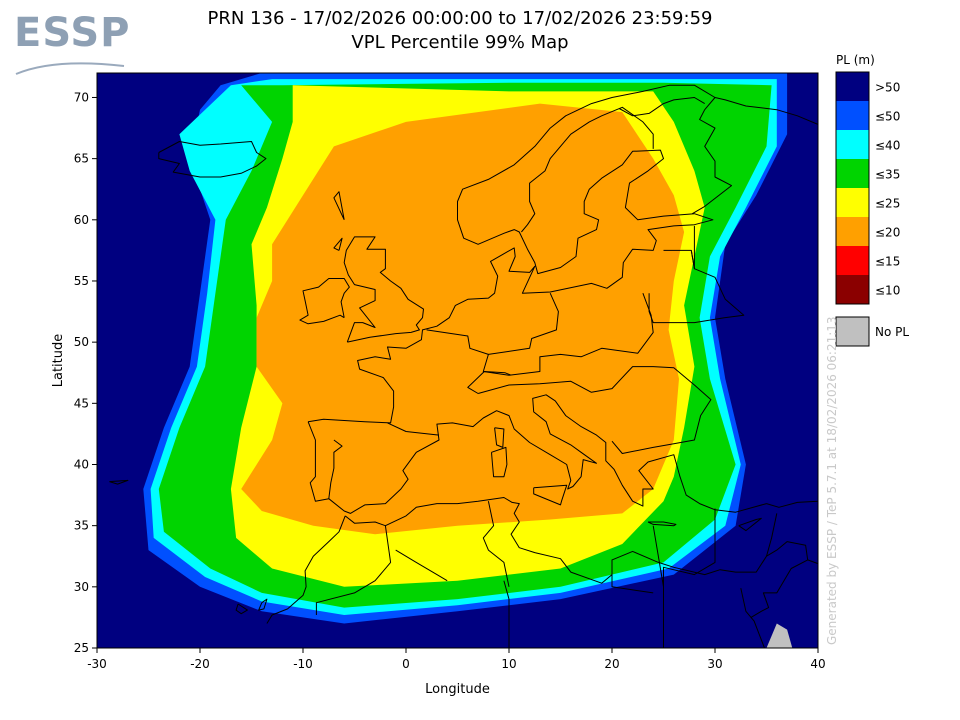 The height and width of the screenshot is (720, 960). I want to click on y-tick-label: 25, so click(81, 648).